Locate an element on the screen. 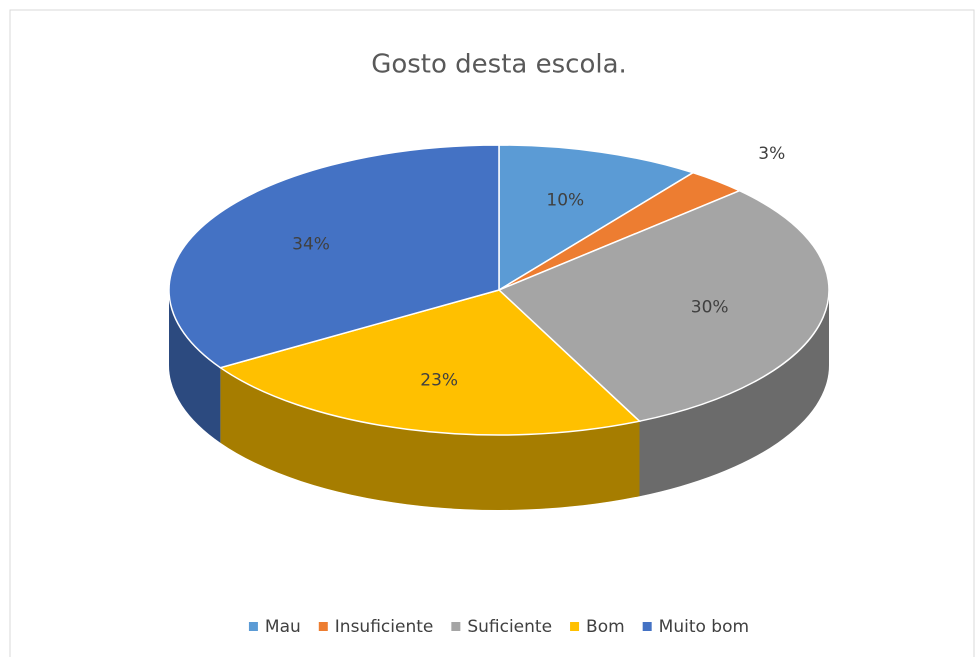 The image size is (978, 661). legend-label: Insuficiente is located at coordinates (384, 627).